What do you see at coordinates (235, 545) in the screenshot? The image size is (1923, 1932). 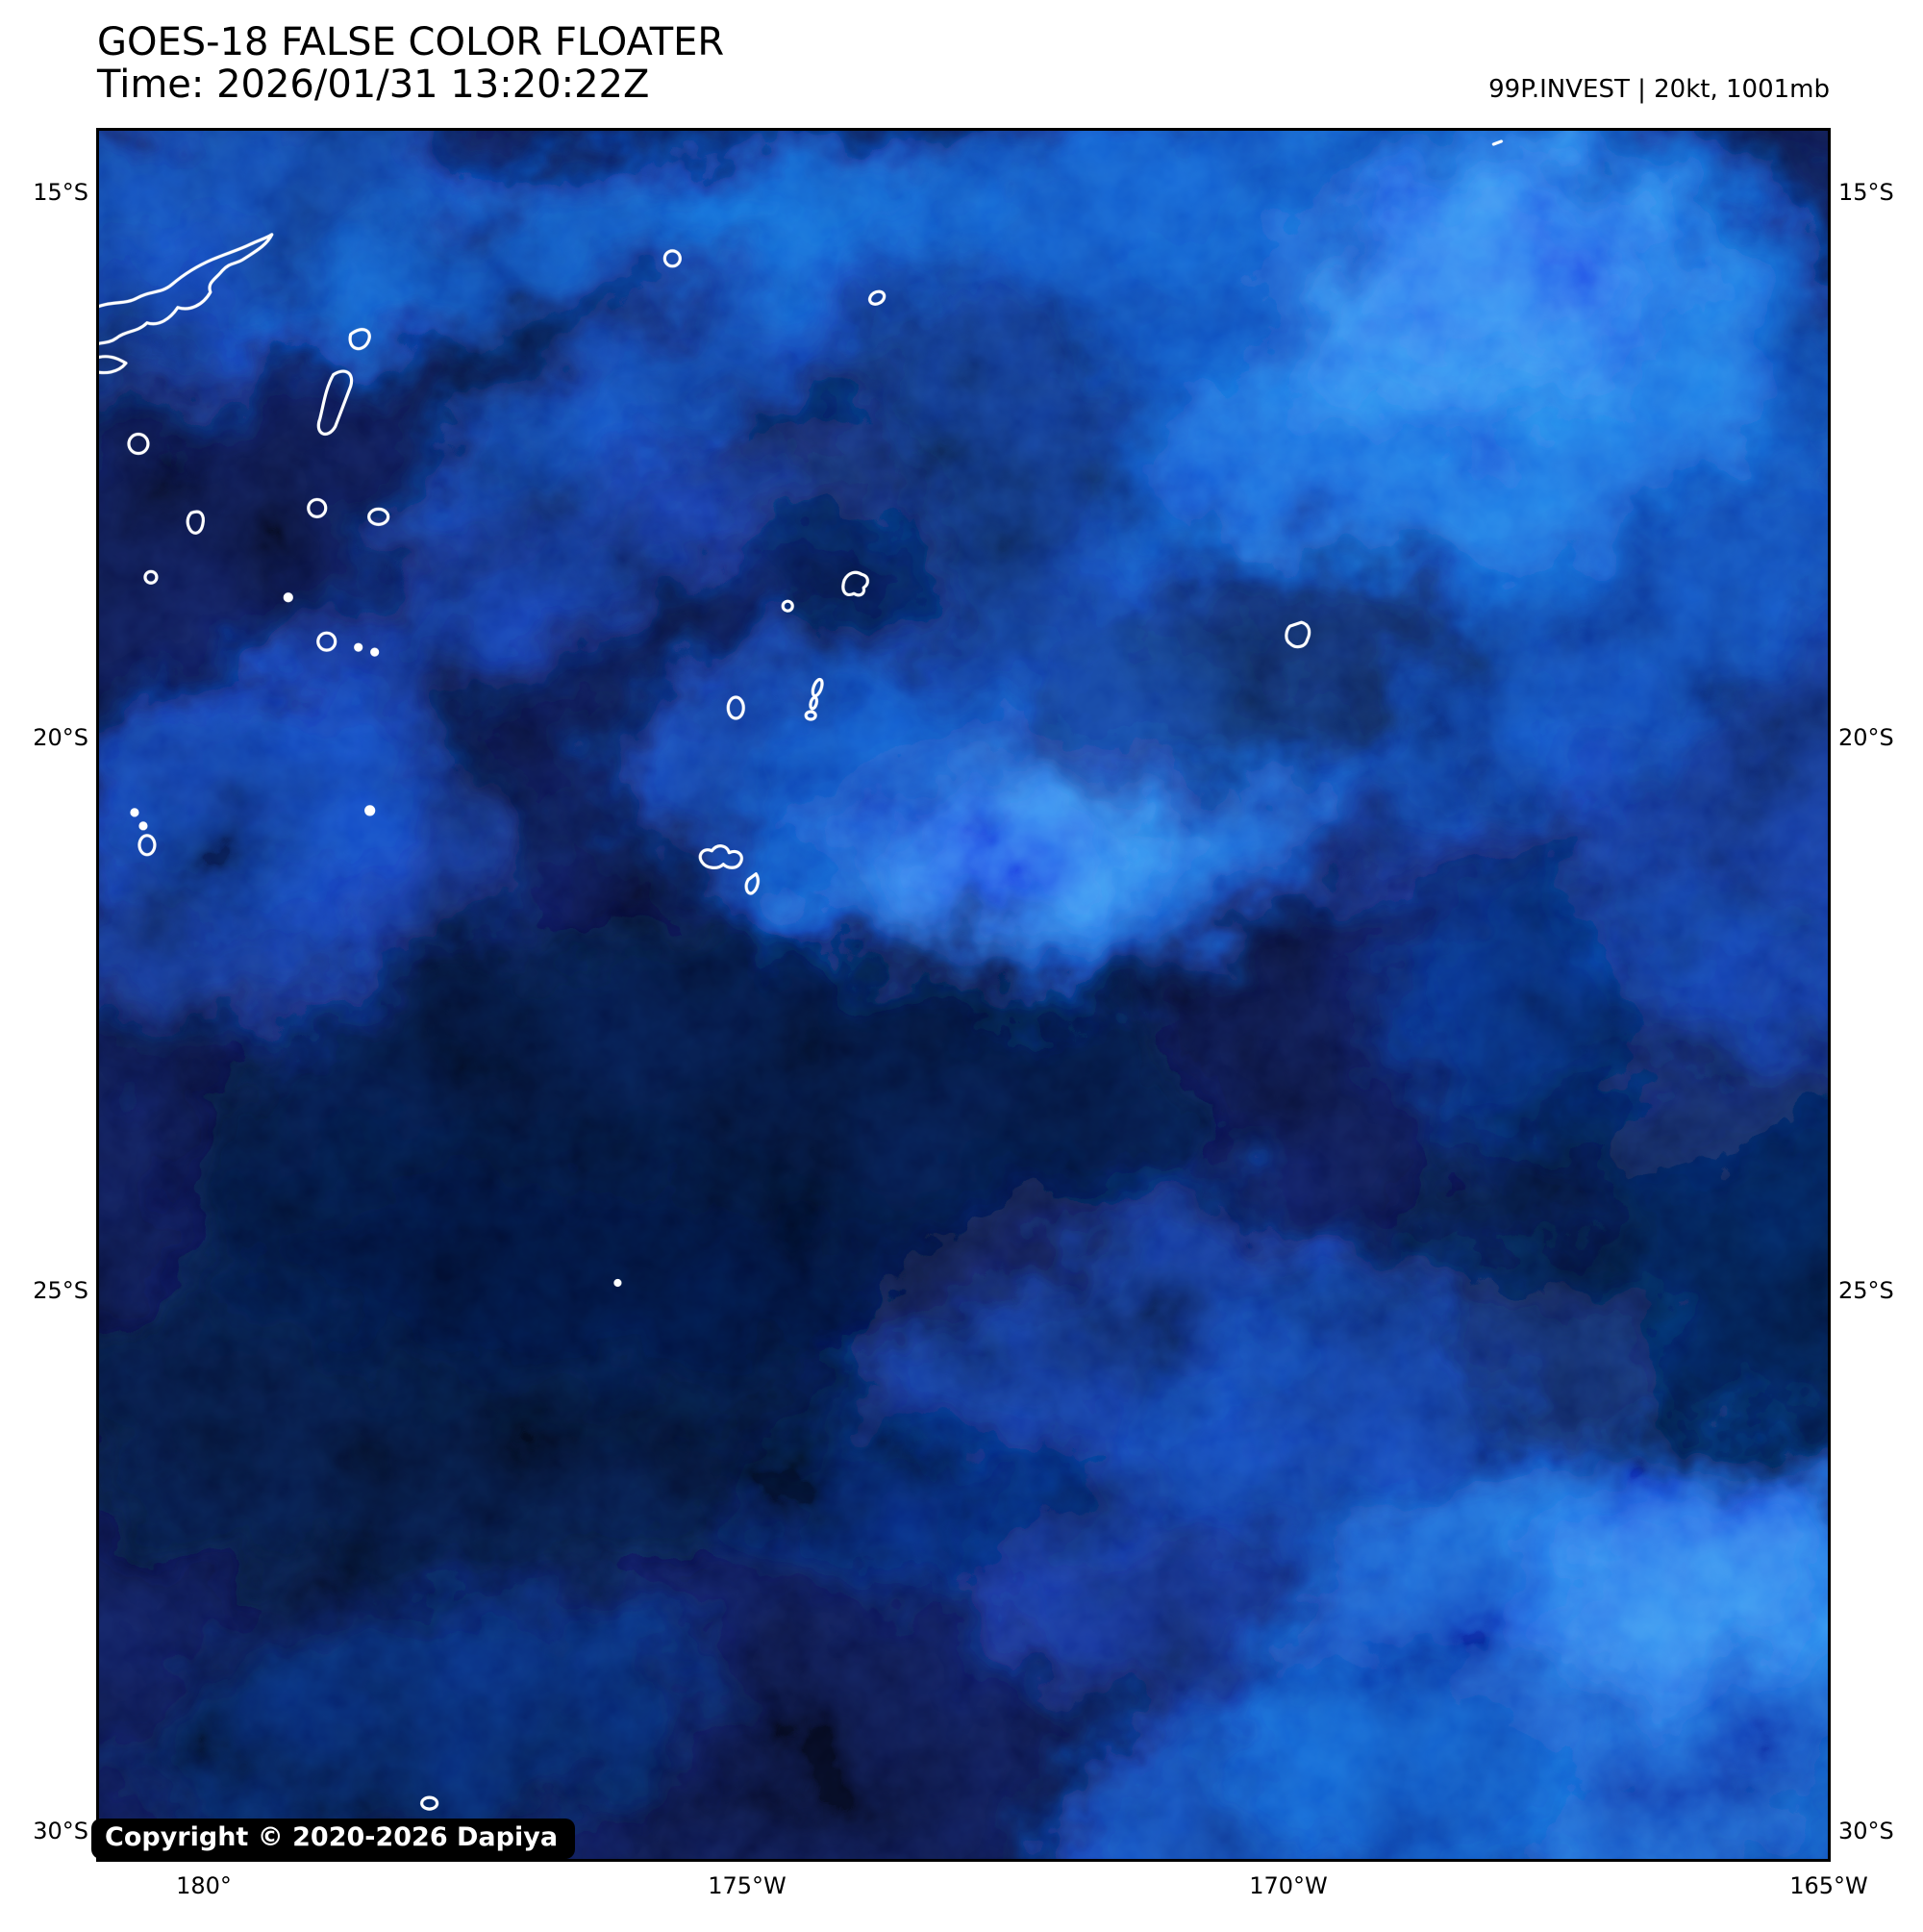 I see `fiji-coastline` at bounding box center [235, 545].